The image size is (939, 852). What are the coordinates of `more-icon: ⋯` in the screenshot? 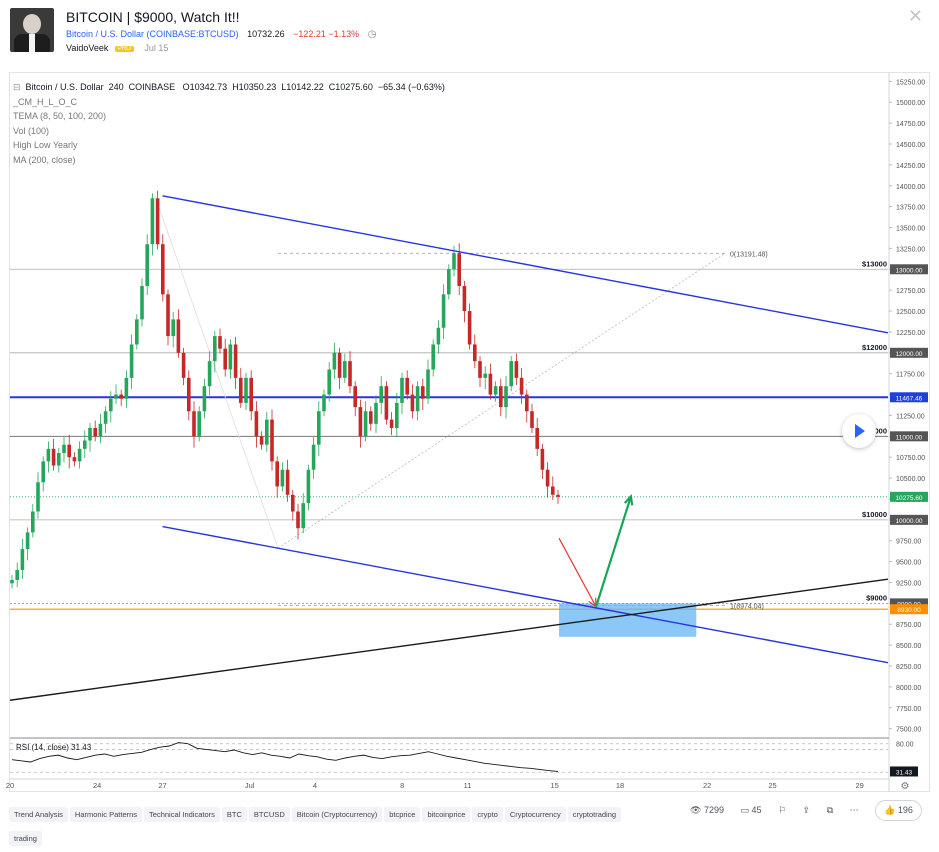 It's located at (854, 810).